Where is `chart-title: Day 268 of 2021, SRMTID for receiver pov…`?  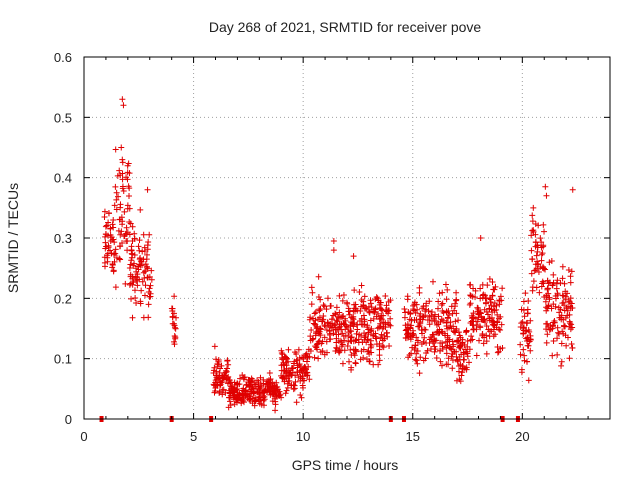
chart-title: Day 268 of 2021, SRMTID for receiver pov… is located at coordinates (345, 27).